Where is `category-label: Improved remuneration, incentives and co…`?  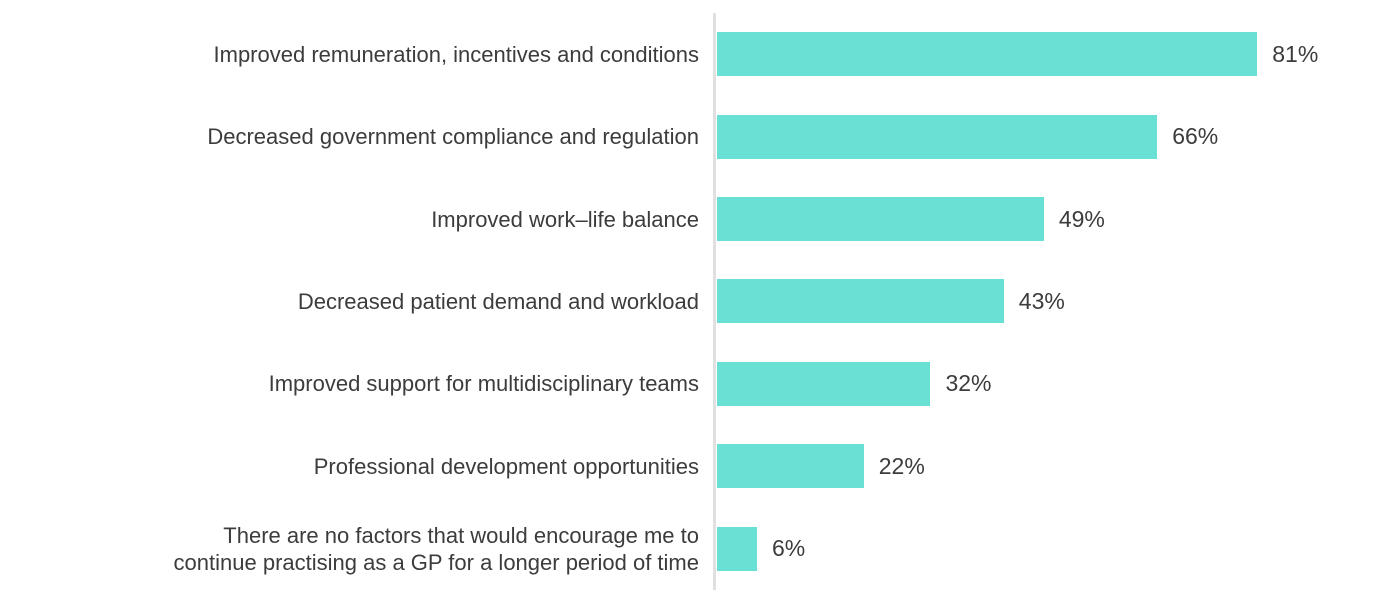 category-label: Improved remuneration, incentives and co… is located at coordinates (456, 54).